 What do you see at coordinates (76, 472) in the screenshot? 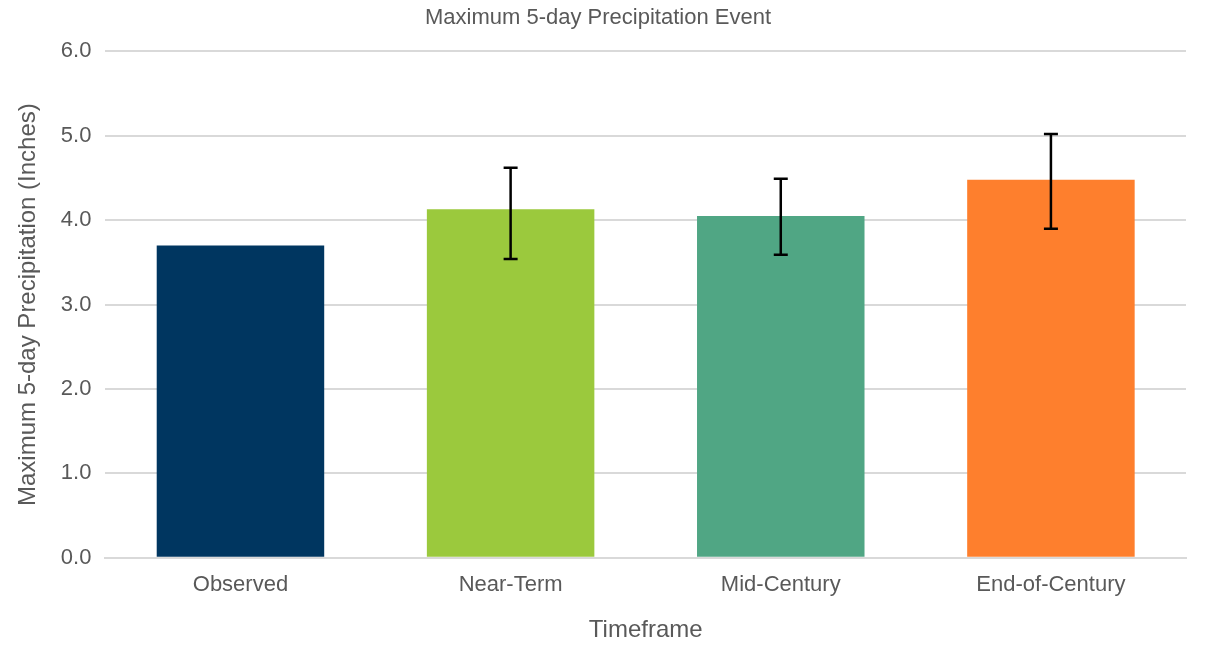
I see `y-tick-label: 1.0` at bounding box center [76, 472].